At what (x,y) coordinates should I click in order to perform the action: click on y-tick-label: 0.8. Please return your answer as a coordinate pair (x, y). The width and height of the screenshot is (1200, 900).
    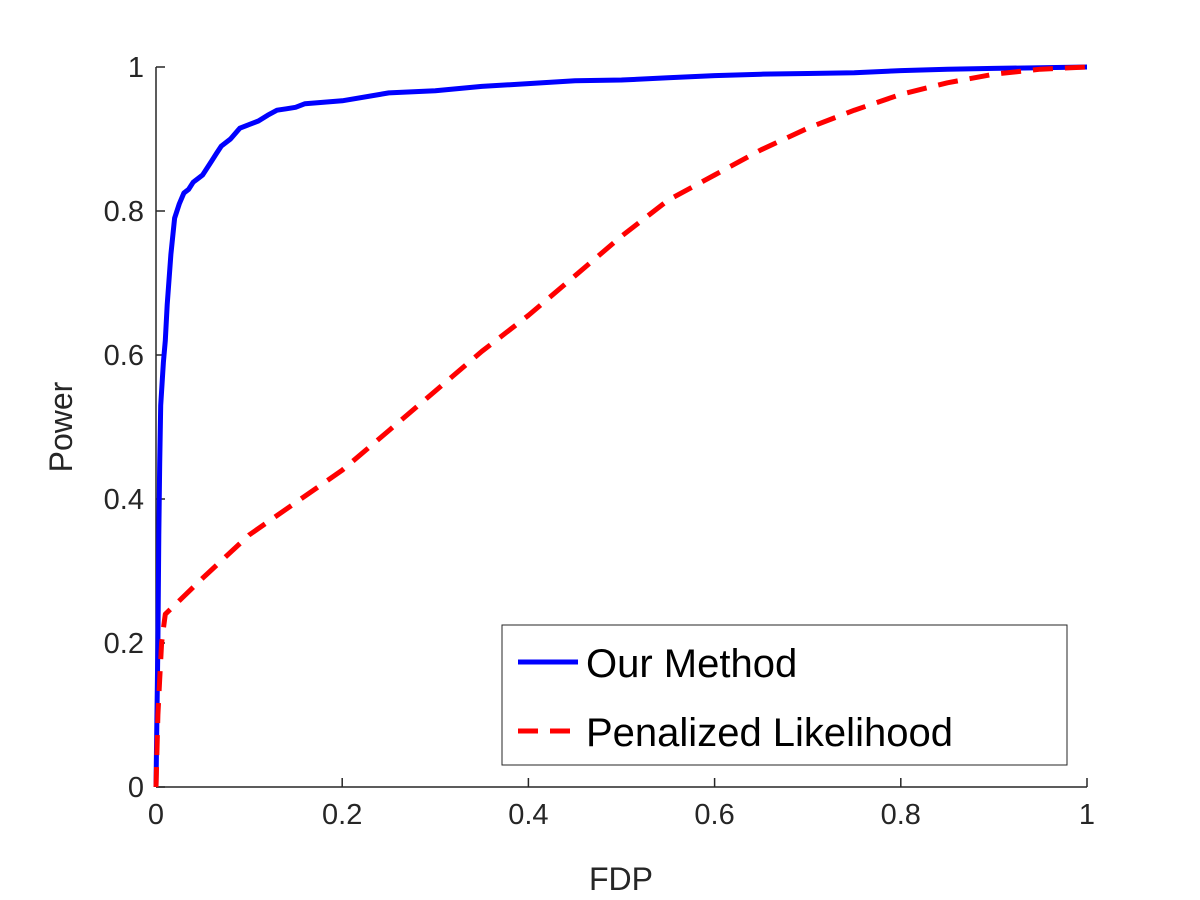
    Looking at the image, I should click on (124, 212).